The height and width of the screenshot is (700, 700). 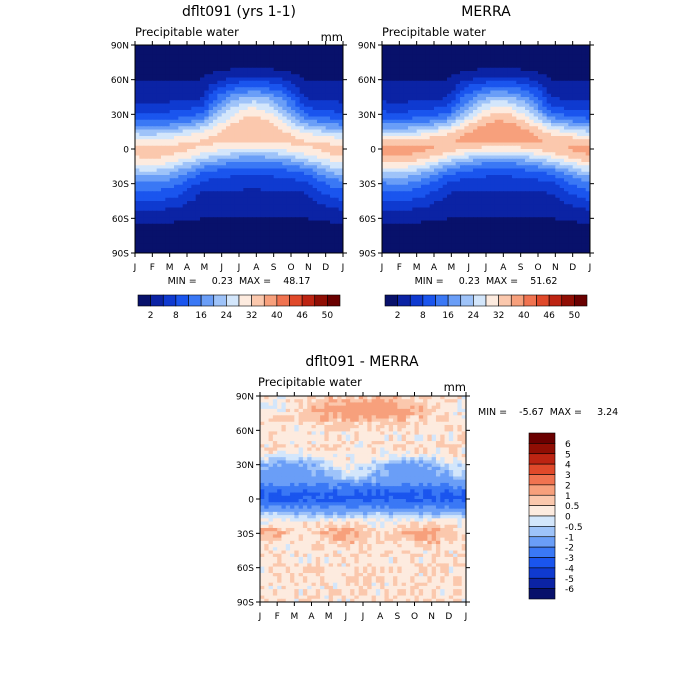 I want to click on y-tick-label: 90N, so click(x=120, y=47).